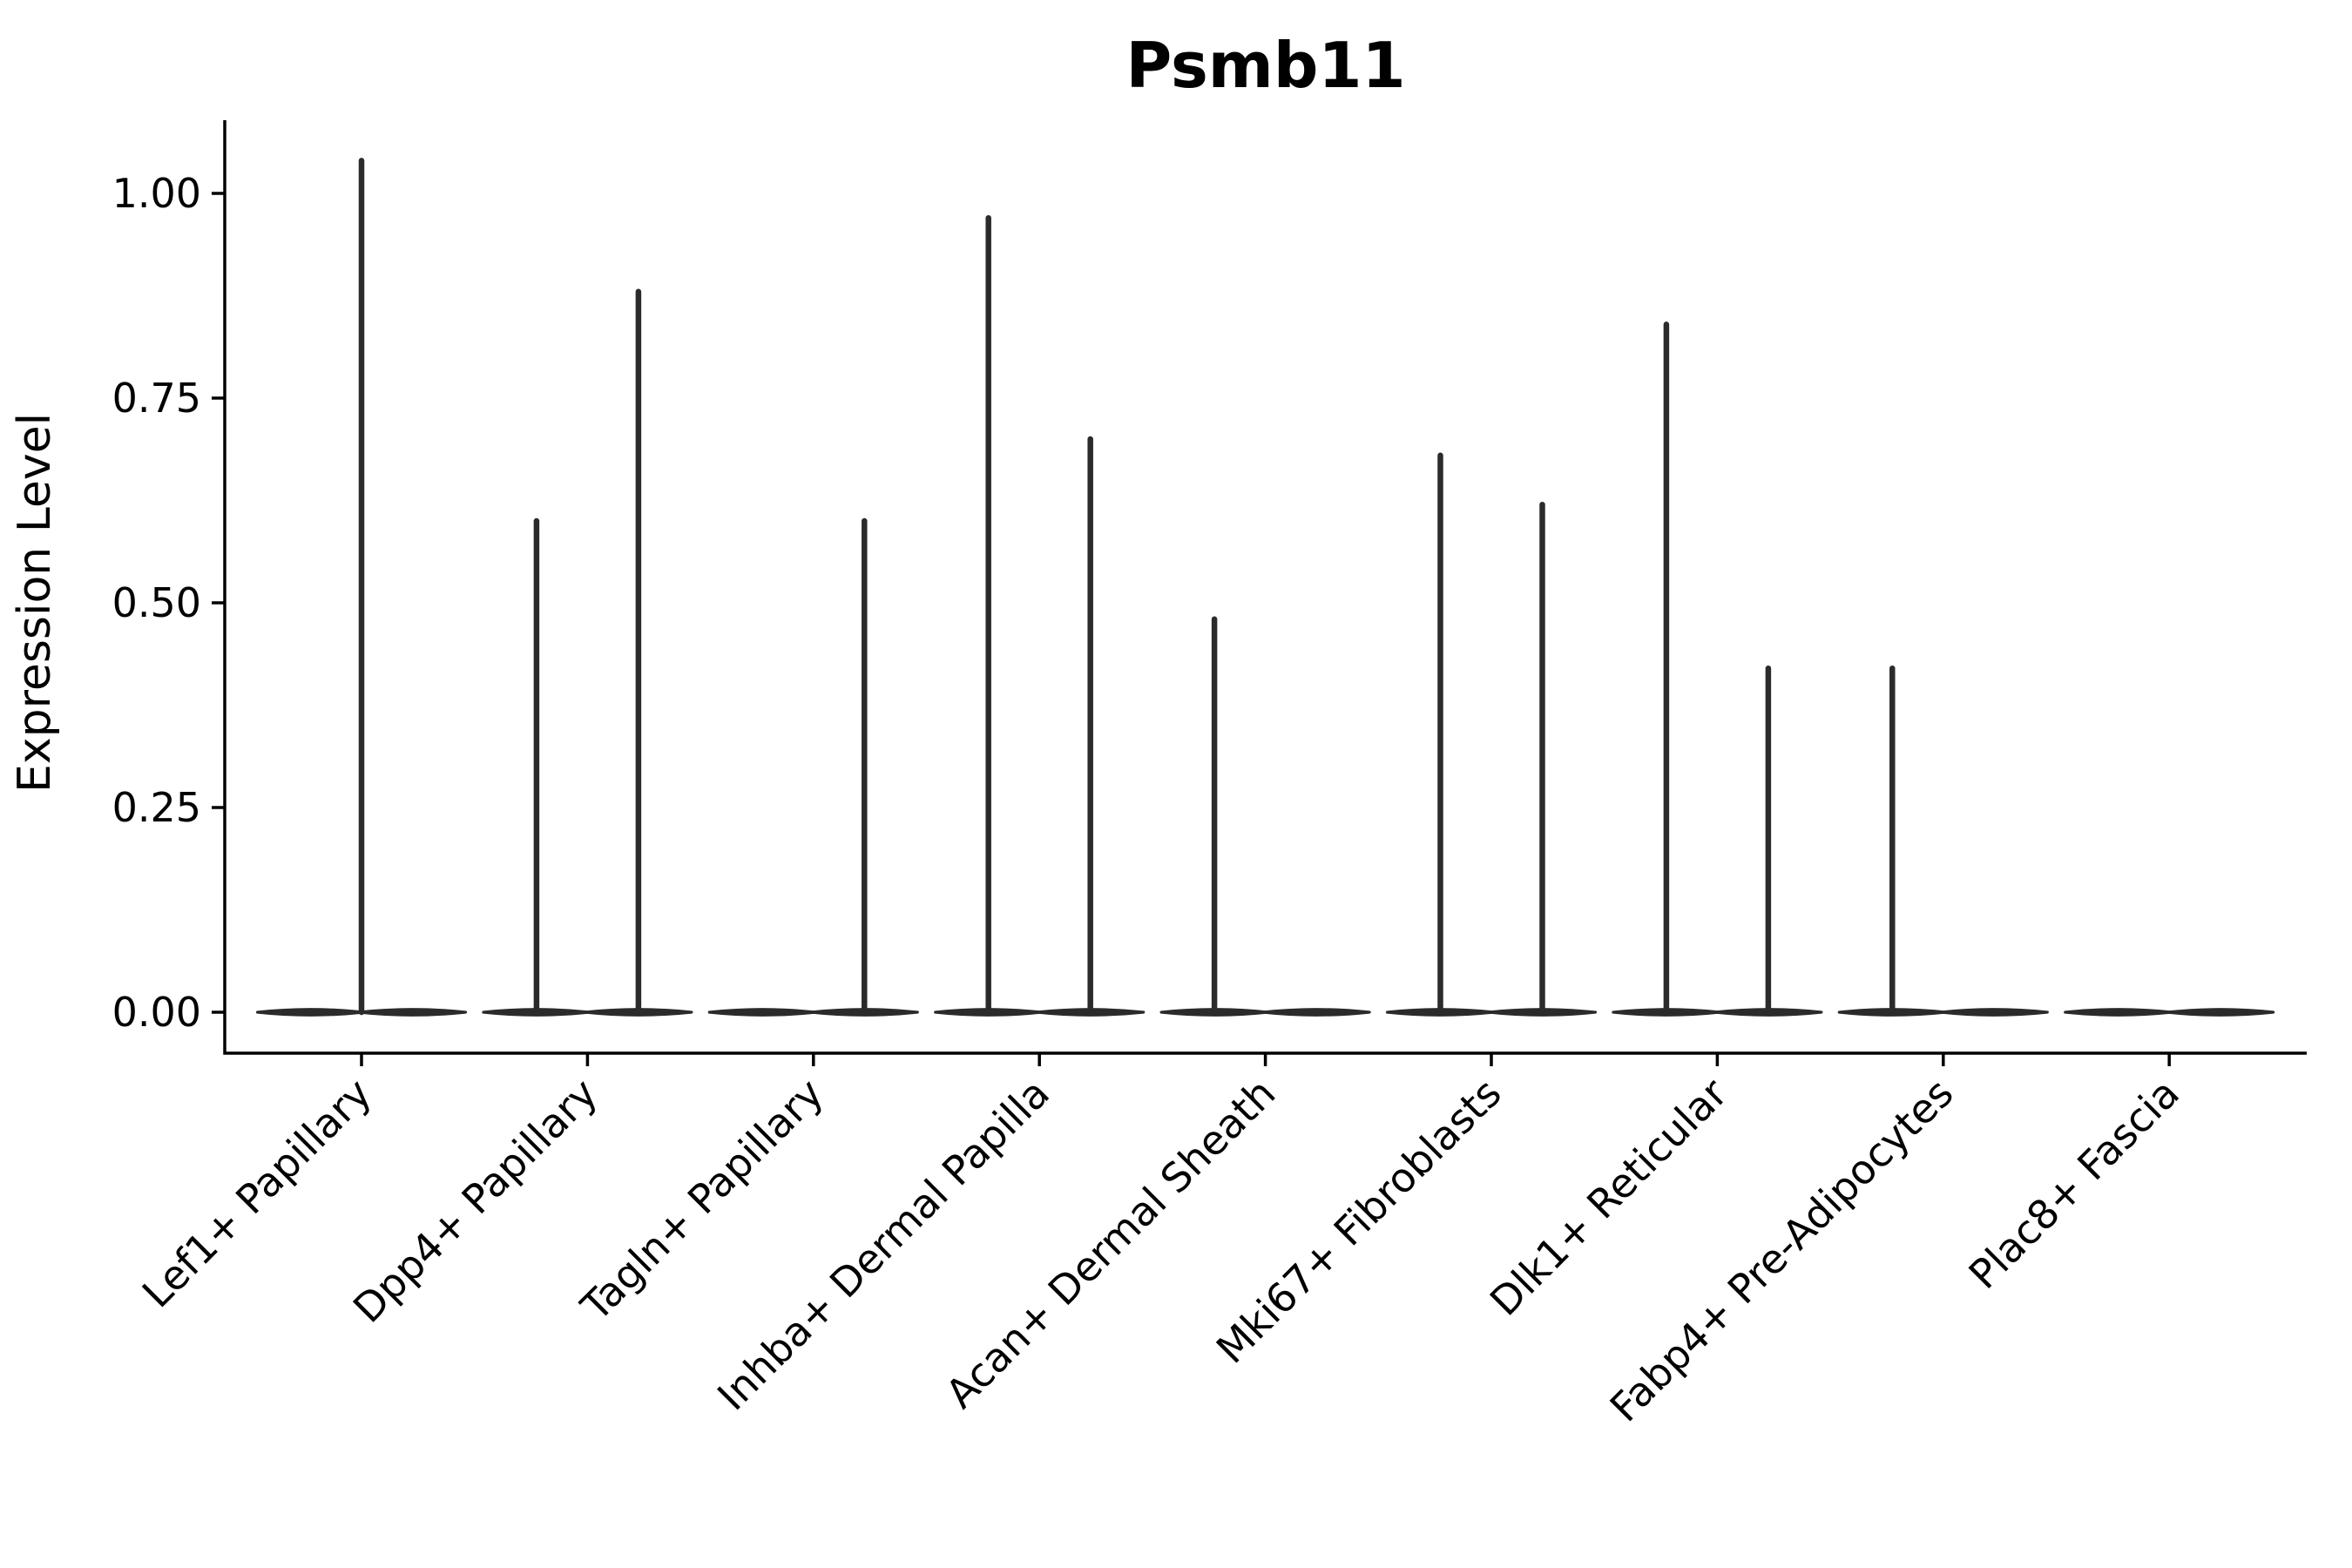 The height and width of the screenshot is (1568, 2352). I want to click on x-tick-label: Tagln+ Papillary, so click(702, 1201).